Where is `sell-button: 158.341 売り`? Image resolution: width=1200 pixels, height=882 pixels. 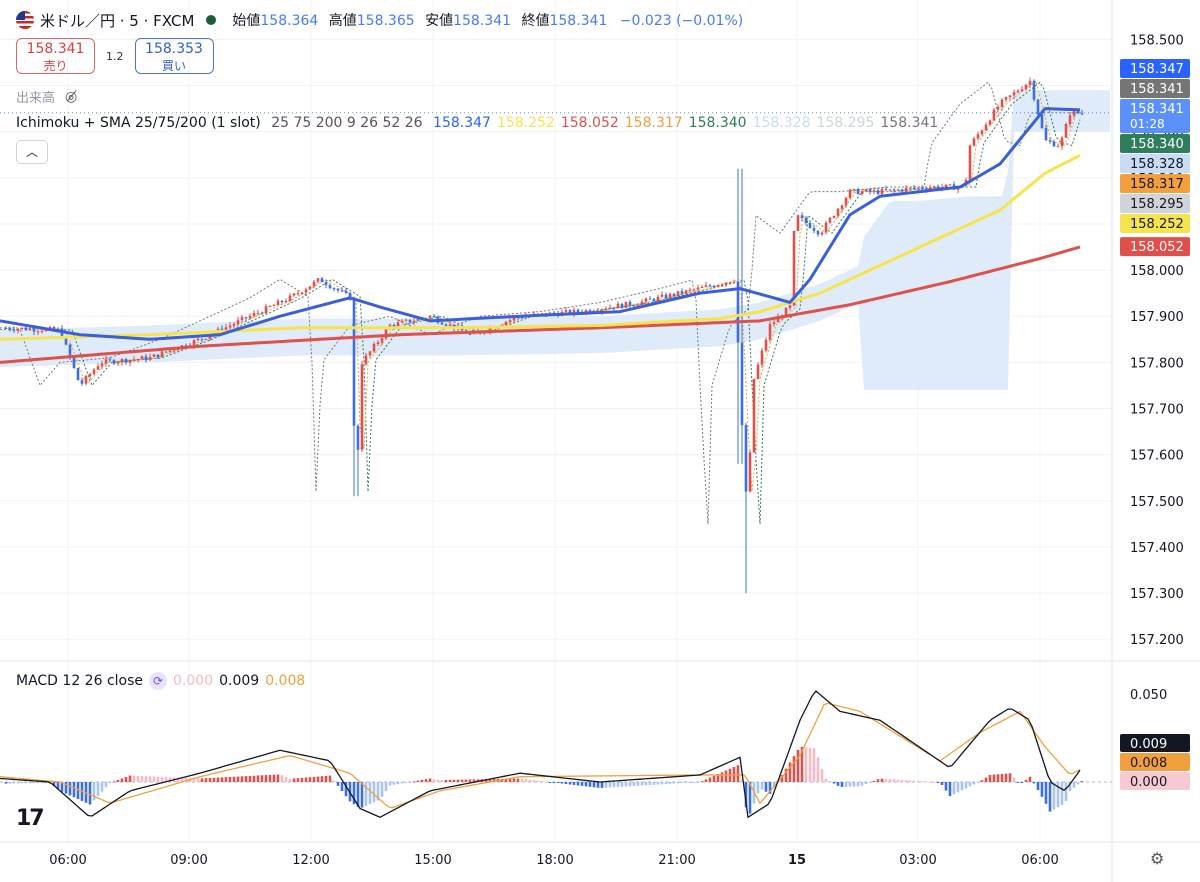
sell-button: 158.341 売り is located at coordinates (55, 56).